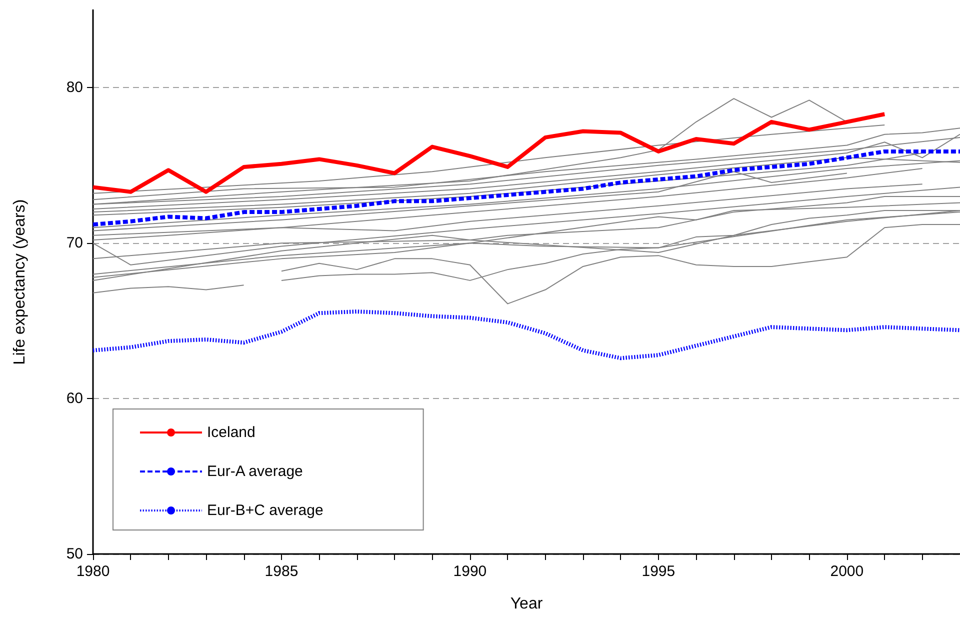 This screenshot has height=628, width=960. What do you see at coordinates (847, 571) in the screenshot?
I see `x-tick-label: 2000` at bounding box center [847, 571].